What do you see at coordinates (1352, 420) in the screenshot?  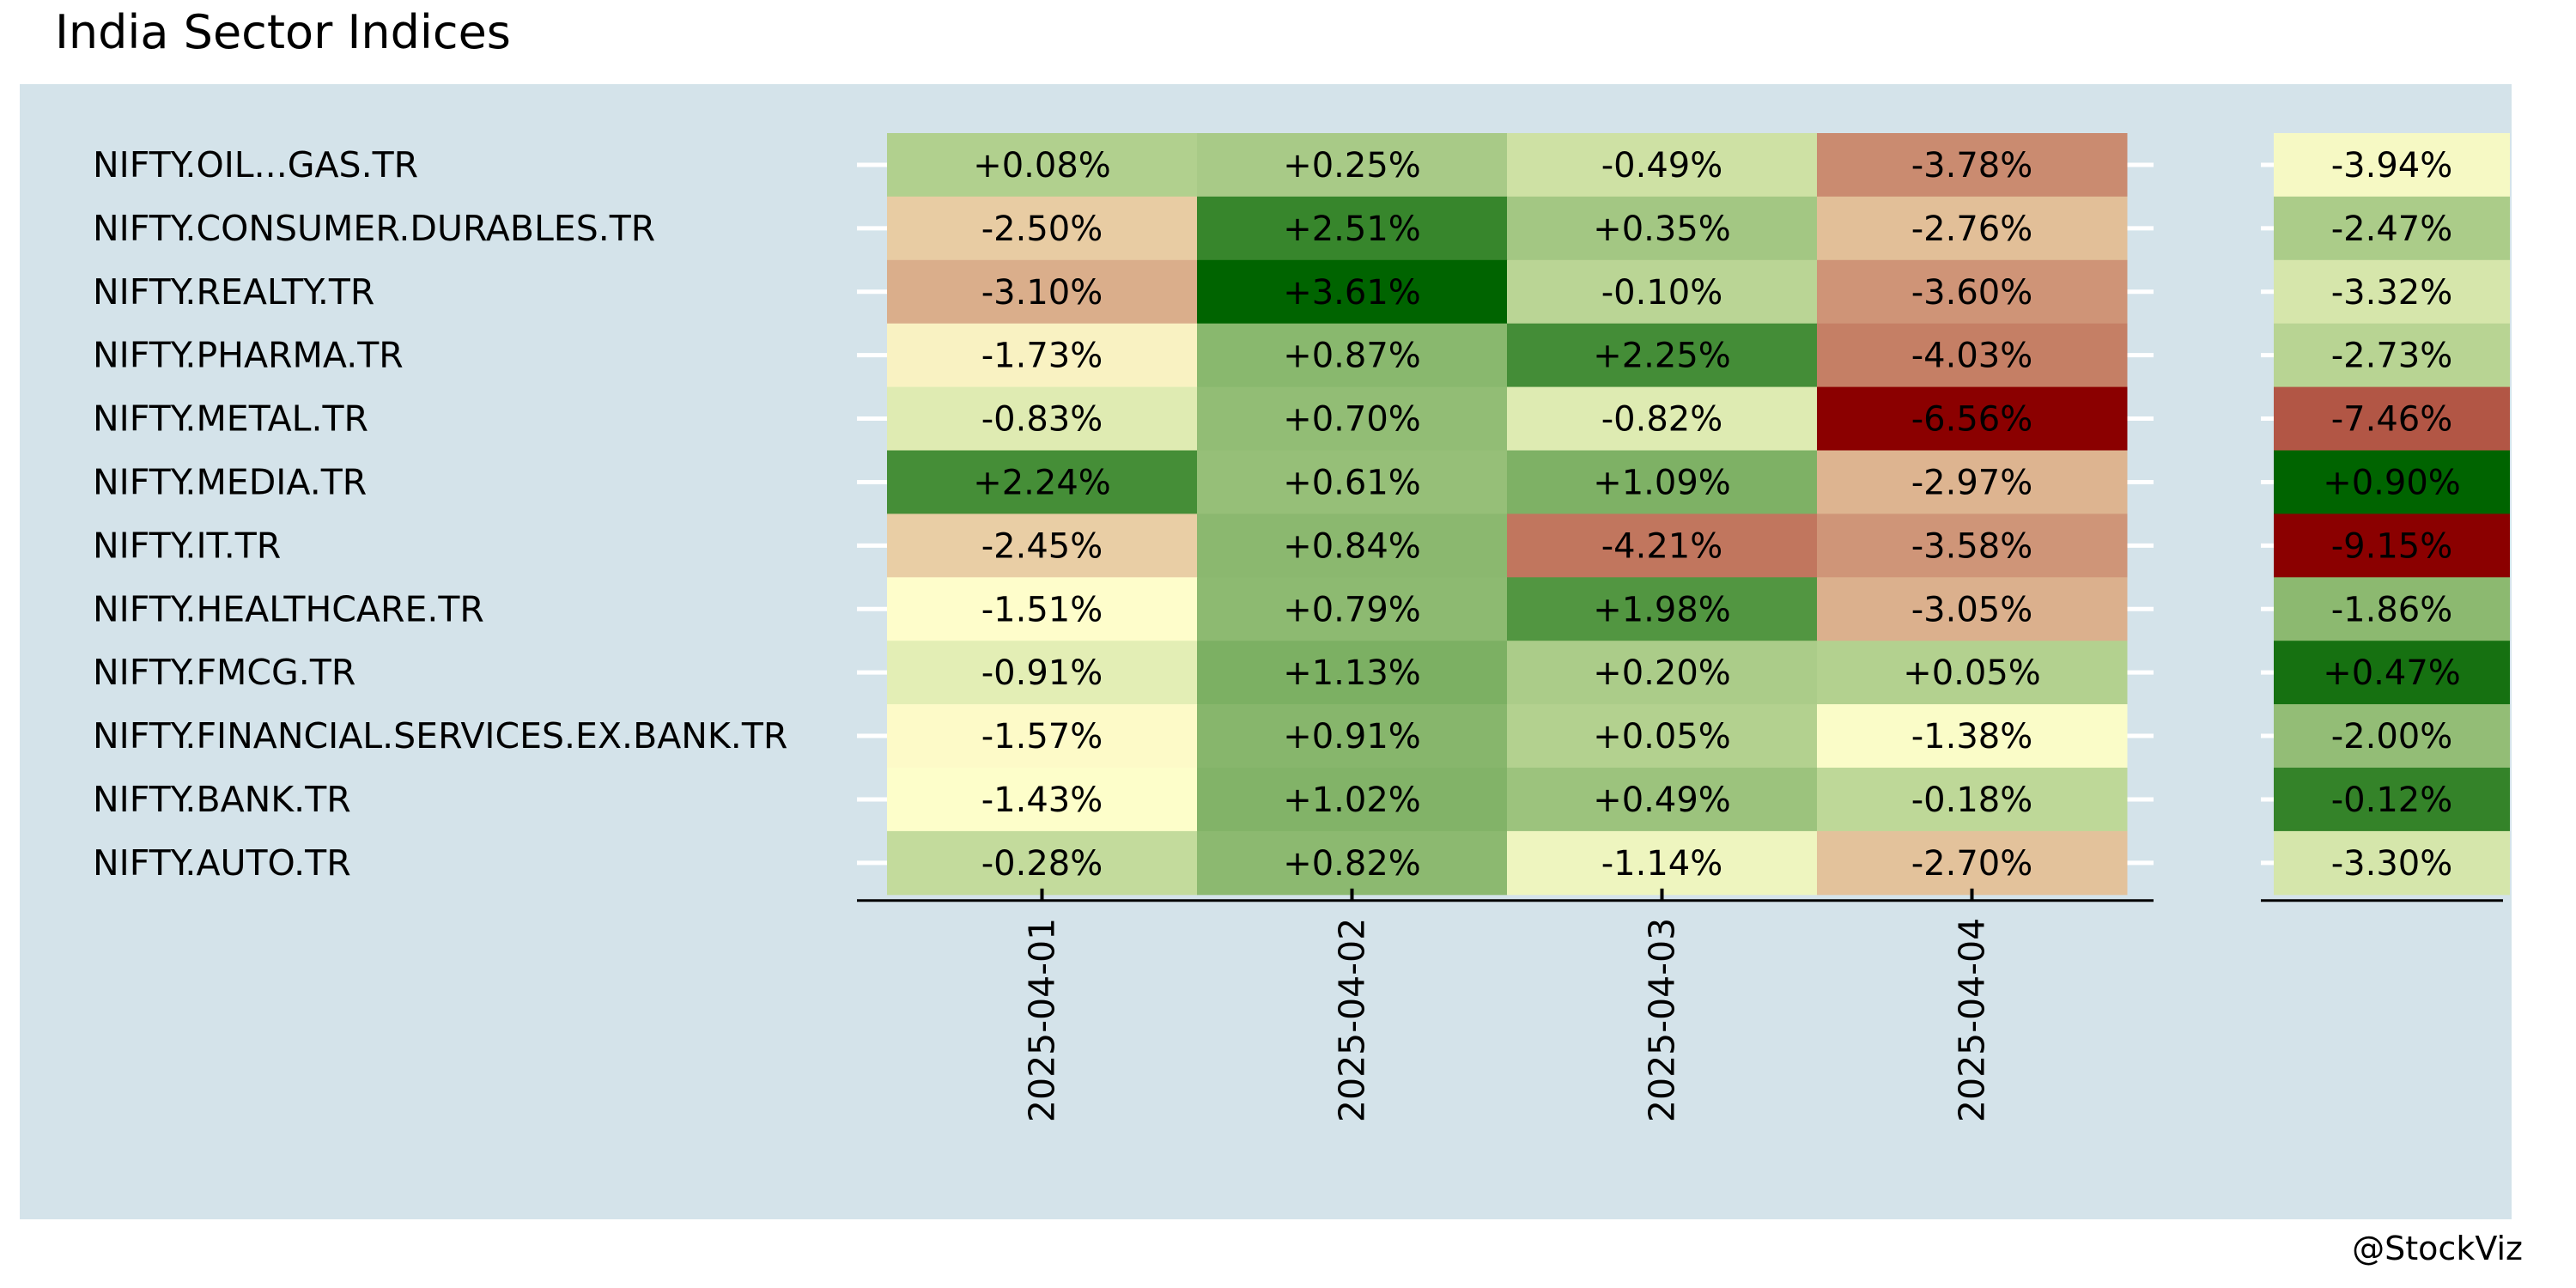 I see `cell-label: +0.70%` at bounding box center [1352, 420].